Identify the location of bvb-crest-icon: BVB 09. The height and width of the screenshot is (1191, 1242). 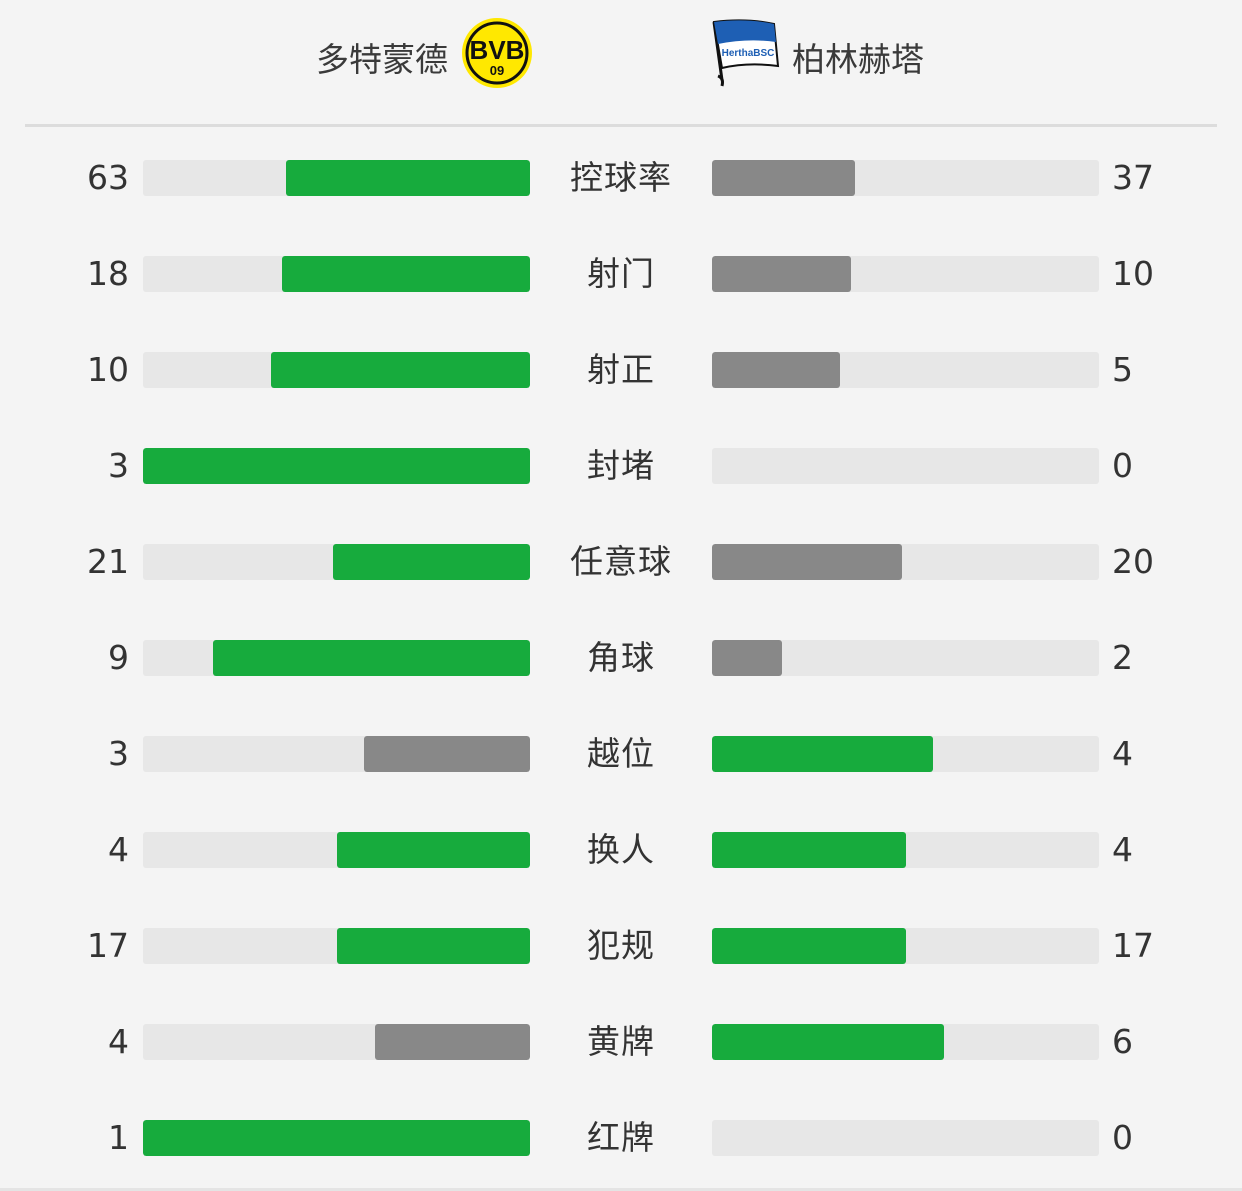
(497, 57).